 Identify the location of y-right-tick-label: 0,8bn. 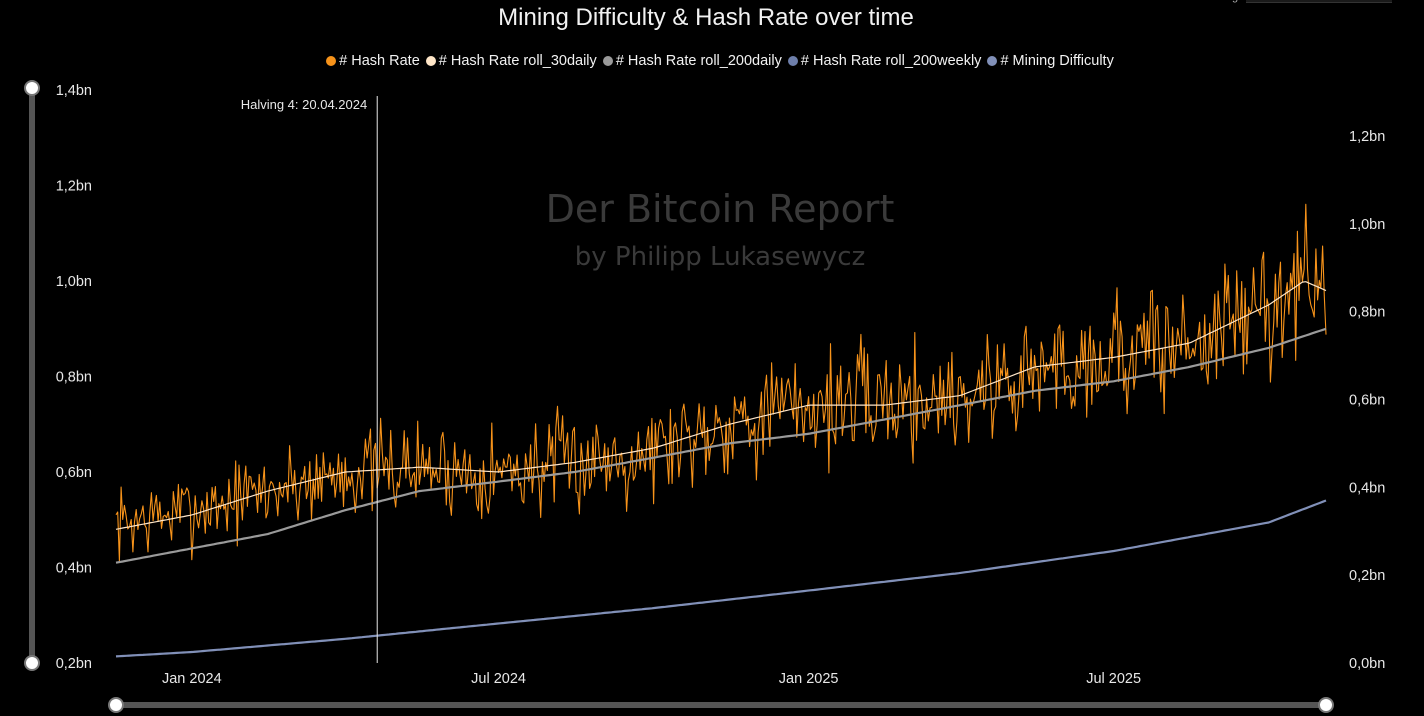
(1367, 313).